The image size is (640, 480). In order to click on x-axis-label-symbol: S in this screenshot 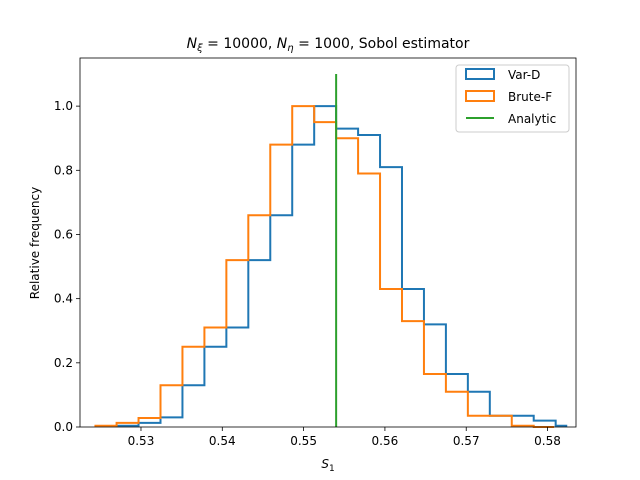, I will do `click(325, 464)`.